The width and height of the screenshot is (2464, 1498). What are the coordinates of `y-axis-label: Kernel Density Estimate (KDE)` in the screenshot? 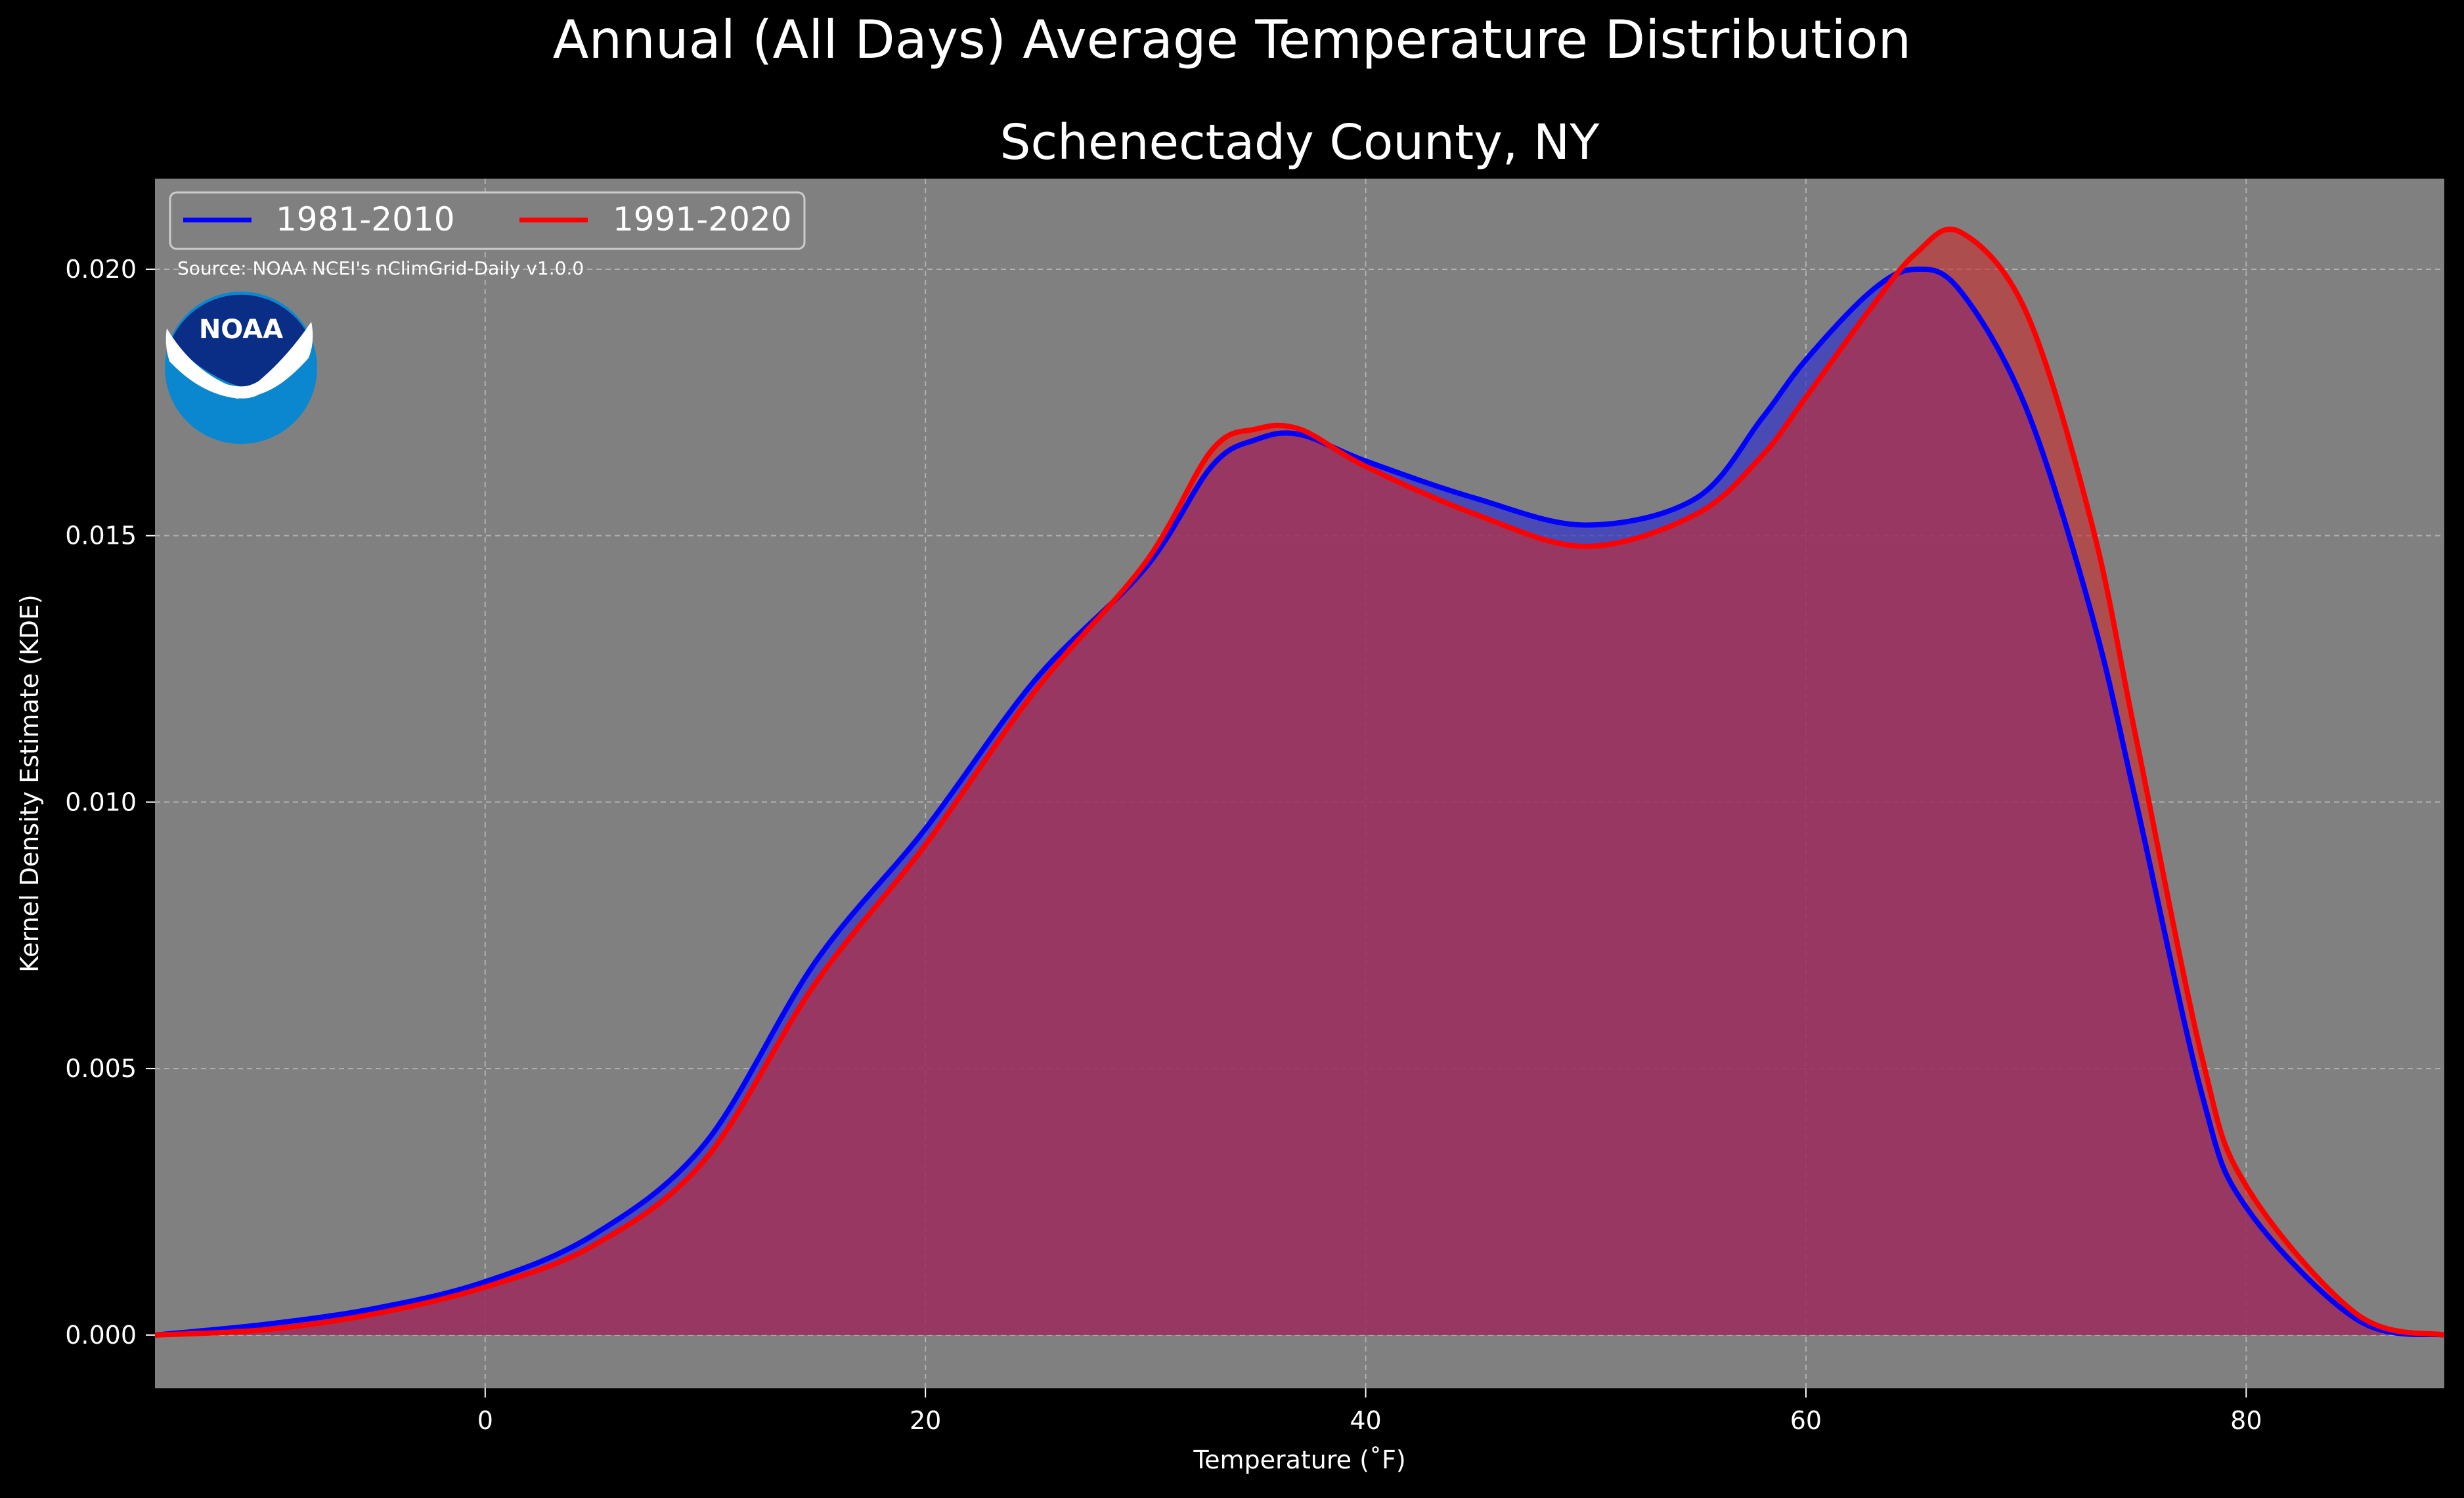 It's located at (29, 783).